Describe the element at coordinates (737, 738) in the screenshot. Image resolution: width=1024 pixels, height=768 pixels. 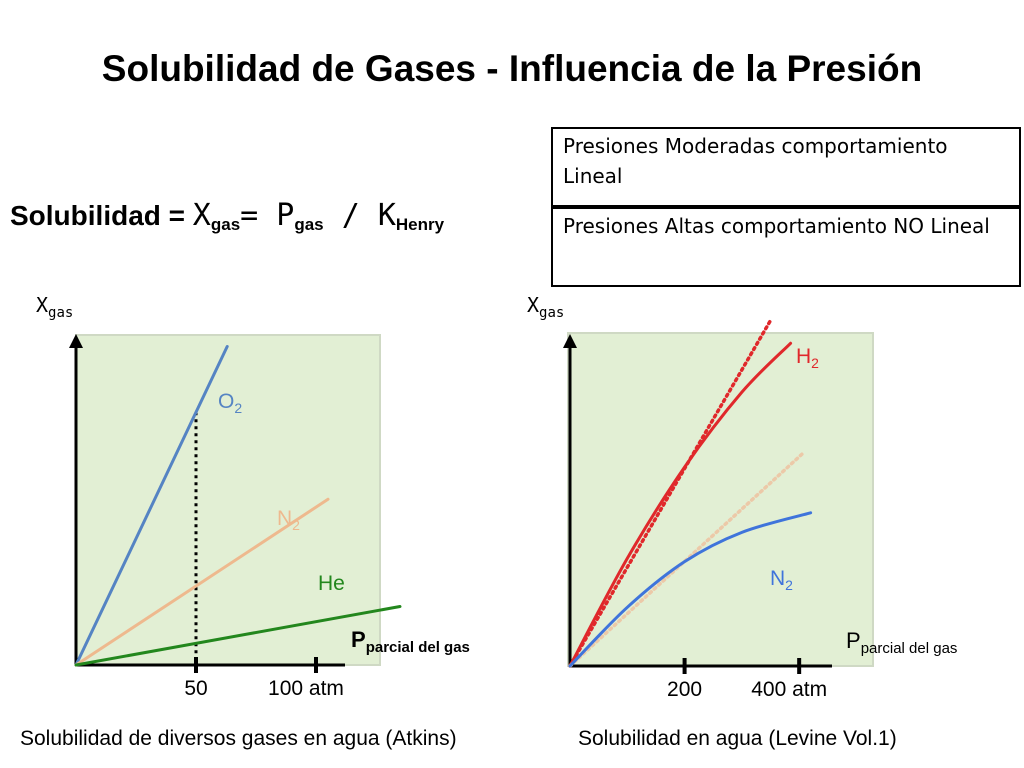
I see `right-chart-caption: Solubilidad en agua (Levine Vol.1)` at that location.